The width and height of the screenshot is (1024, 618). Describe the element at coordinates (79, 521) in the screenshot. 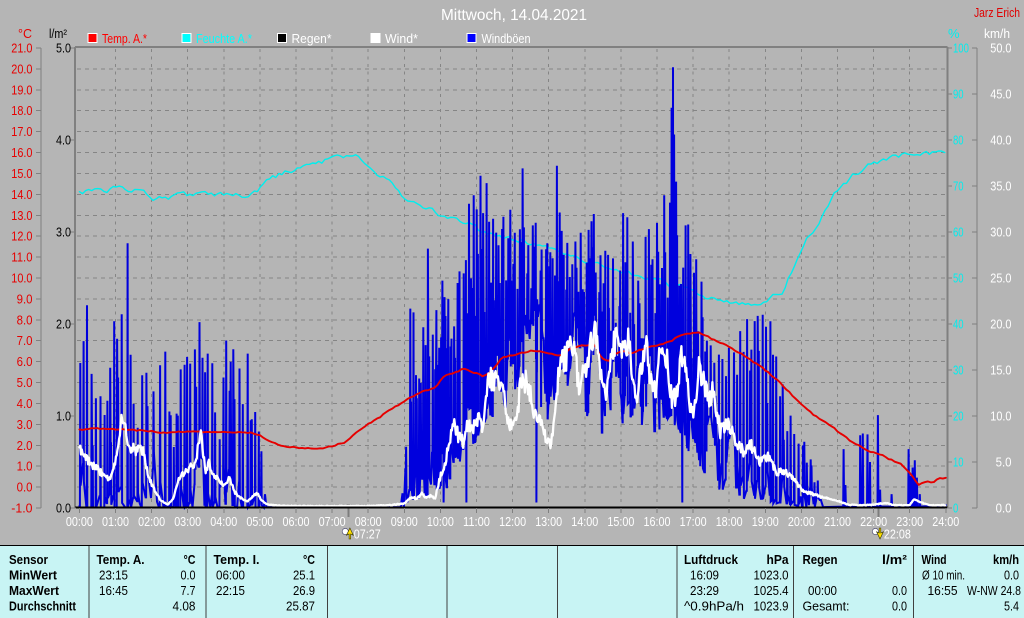

I see `svg-text: 00:00` at that location.